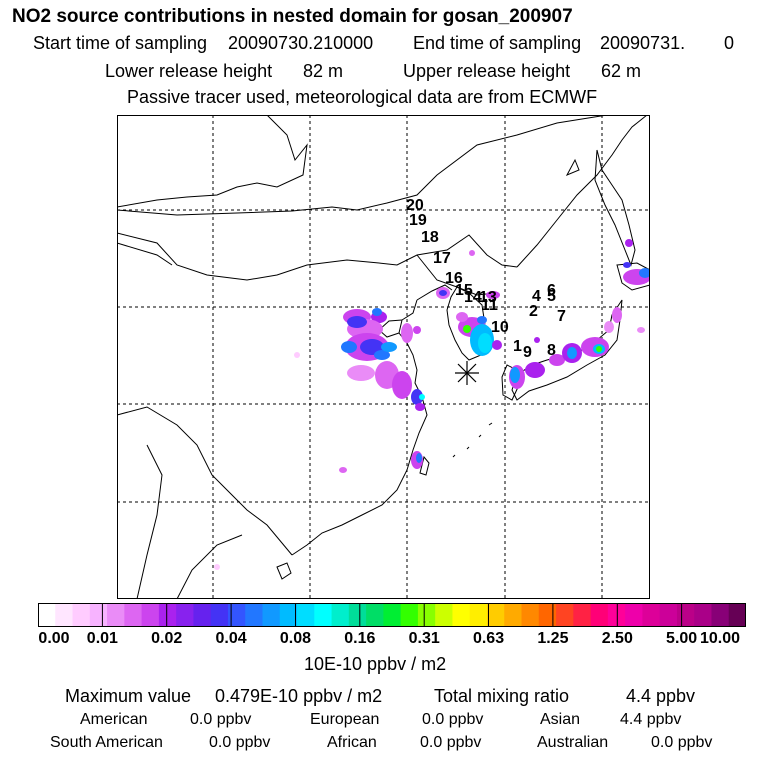 The image size is (768, 768). I want to click on colorbar-tick-label: 0.08, so click(295, 638).